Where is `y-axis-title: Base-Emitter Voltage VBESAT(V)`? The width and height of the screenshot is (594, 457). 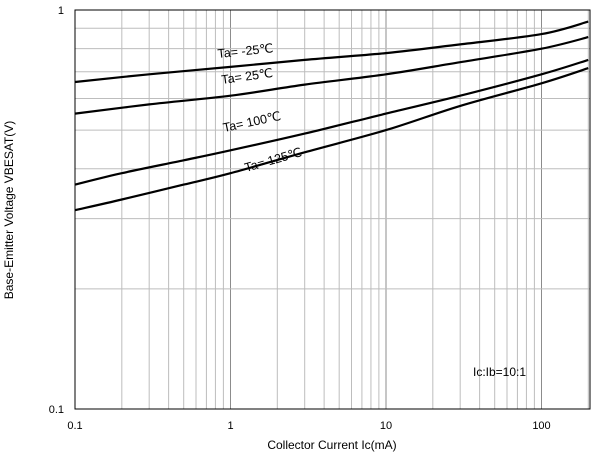 y-axis-title: Base-Emitter Voltage VBESAT(V) is located at coordinates (9, 210).